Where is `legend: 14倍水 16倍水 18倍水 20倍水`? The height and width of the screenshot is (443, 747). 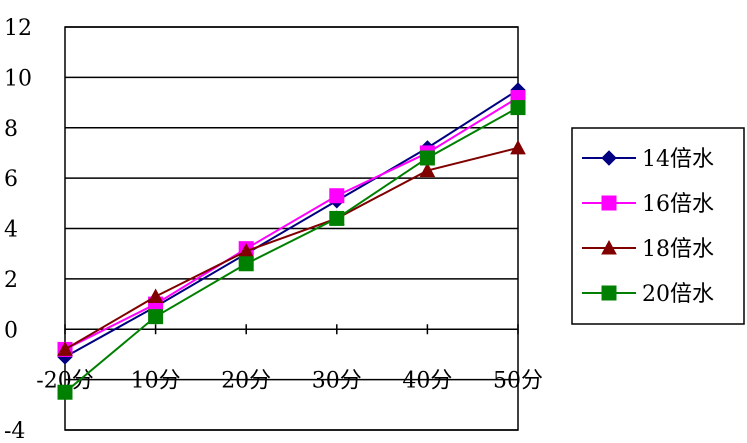 legend: 14倍水 16倍水 18倍水 20倍水 is located at coordinates (658, 226).